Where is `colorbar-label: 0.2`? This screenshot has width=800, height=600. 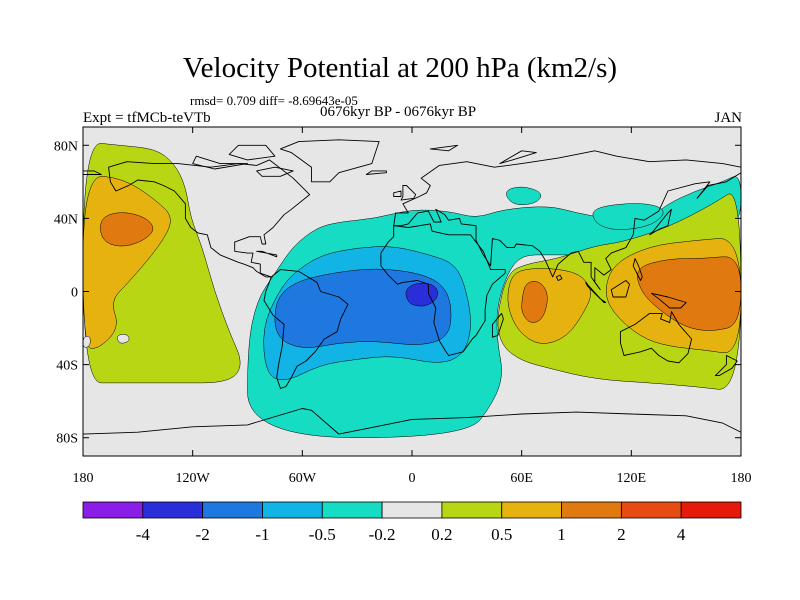 colorbar-label: 0.2 is located at coordinates (441, 534).